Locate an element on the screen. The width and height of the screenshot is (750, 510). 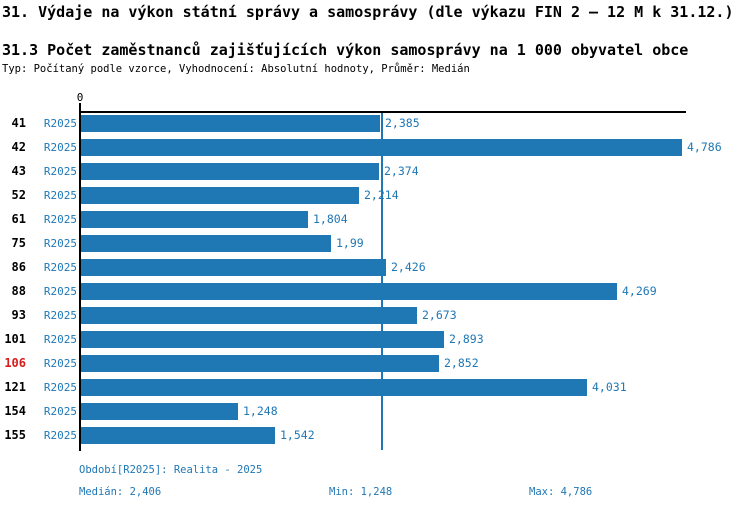
value-label: 1,542 is located at coordinates (297, 435).